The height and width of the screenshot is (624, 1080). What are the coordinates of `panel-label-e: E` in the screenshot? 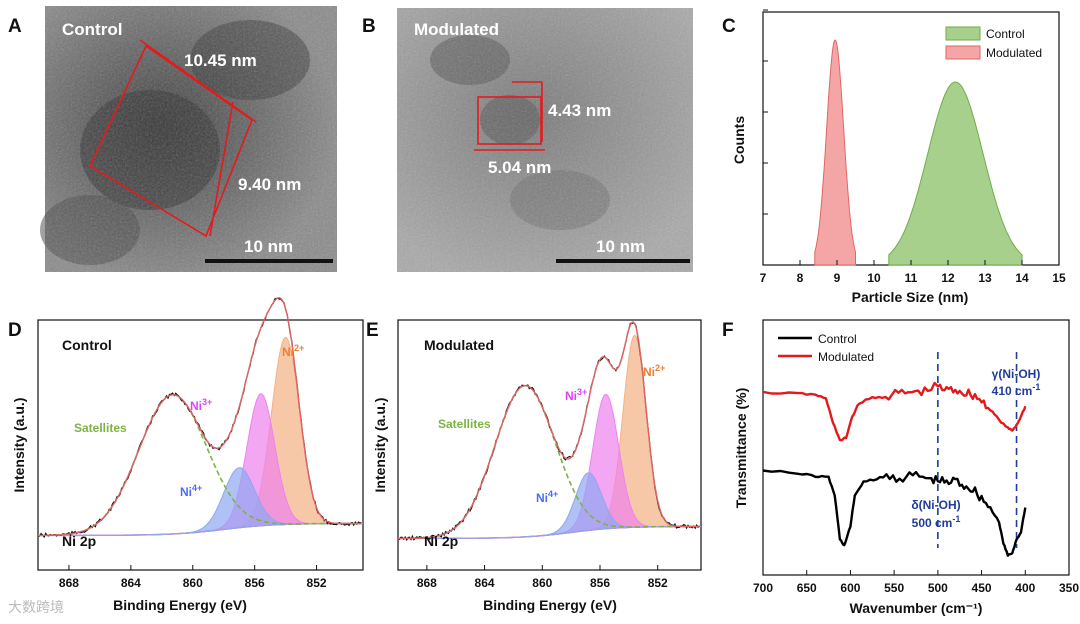 It's located at (372, 330).